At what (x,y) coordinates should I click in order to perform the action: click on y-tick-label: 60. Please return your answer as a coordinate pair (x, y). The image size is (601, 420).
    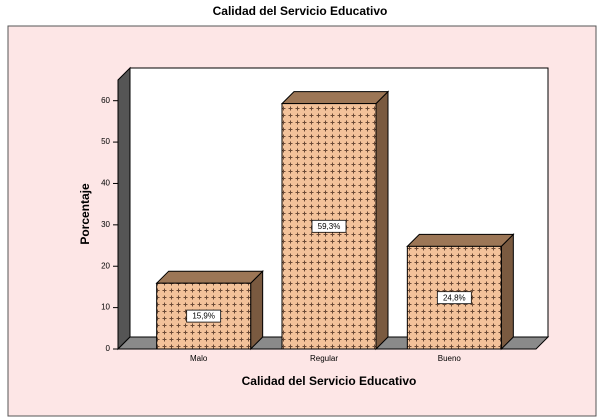
    Looking at the image, I should click on (105, 100).